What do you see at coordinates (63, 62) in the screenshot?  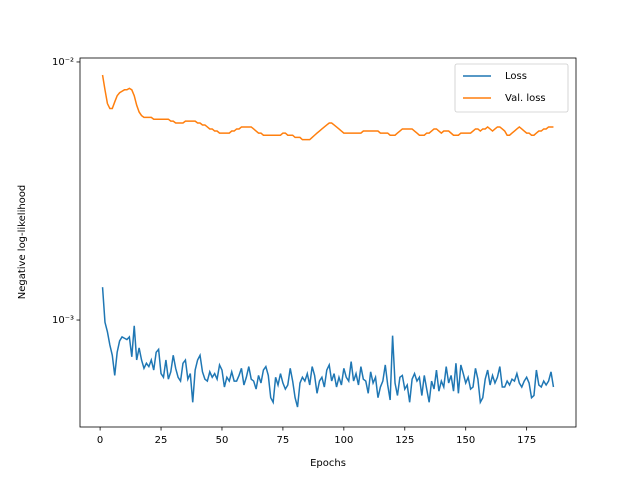 I see `y-tick-label: 10⁻²` at bounding box center [63, 62].